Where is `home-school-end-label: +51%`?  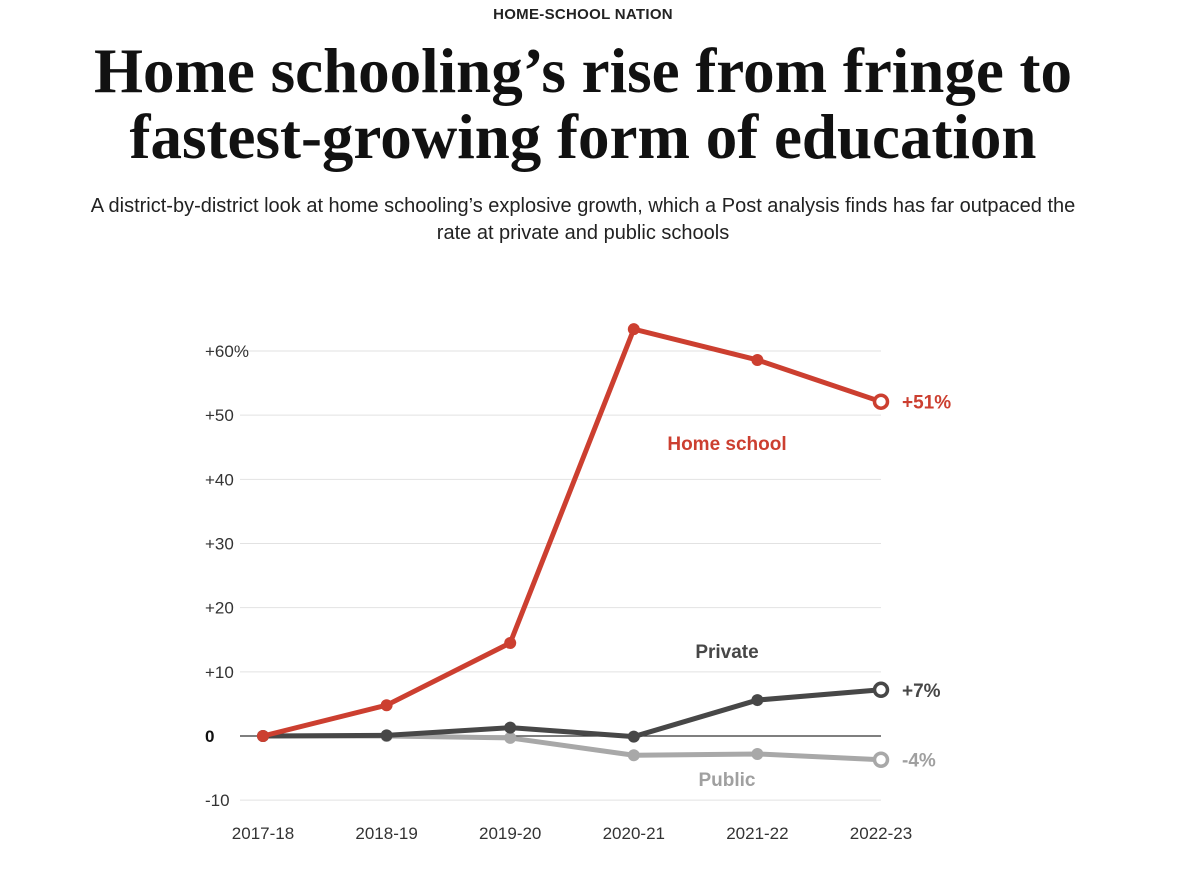 home-school-end-label: +51% is located at coordinates (926, 403).